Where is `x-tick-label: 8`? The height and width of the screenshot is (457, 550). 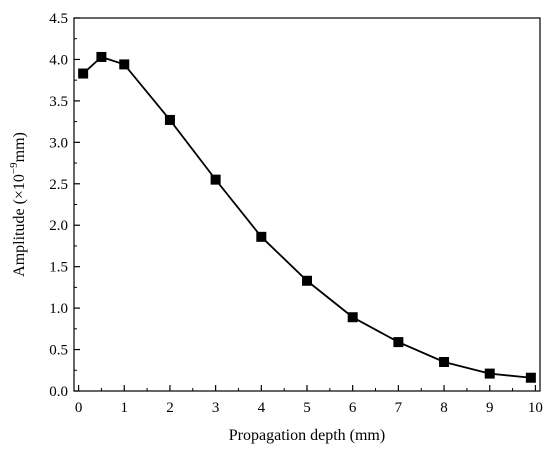
x-tick-label: 8 is located at coordinates (444, 408).